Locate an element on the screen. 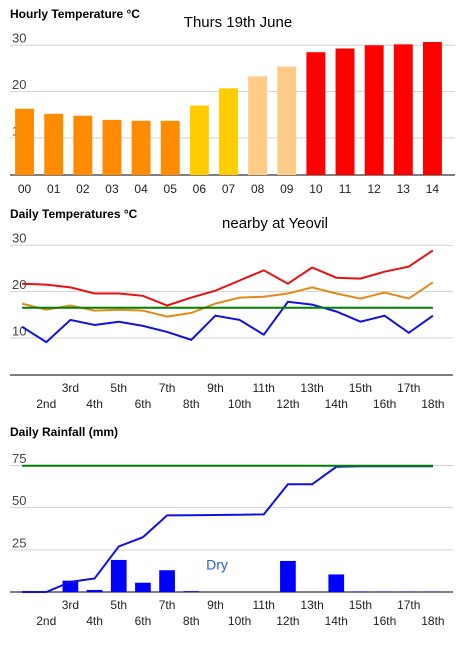 The height and width of the screenshot is (646, 463). chart-title: Daily Rainfall (mm) is located at coordinates (64, 432).